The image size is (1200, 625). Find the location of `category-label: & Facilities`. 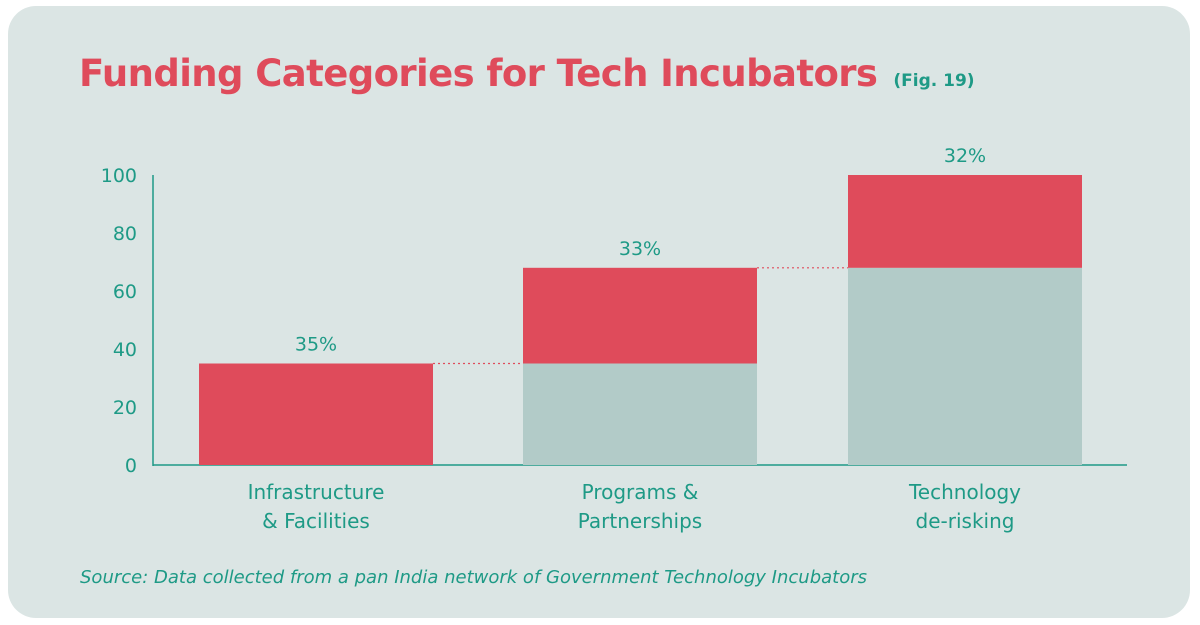

category-label: & Facilities is located at coordinates (316, 521).